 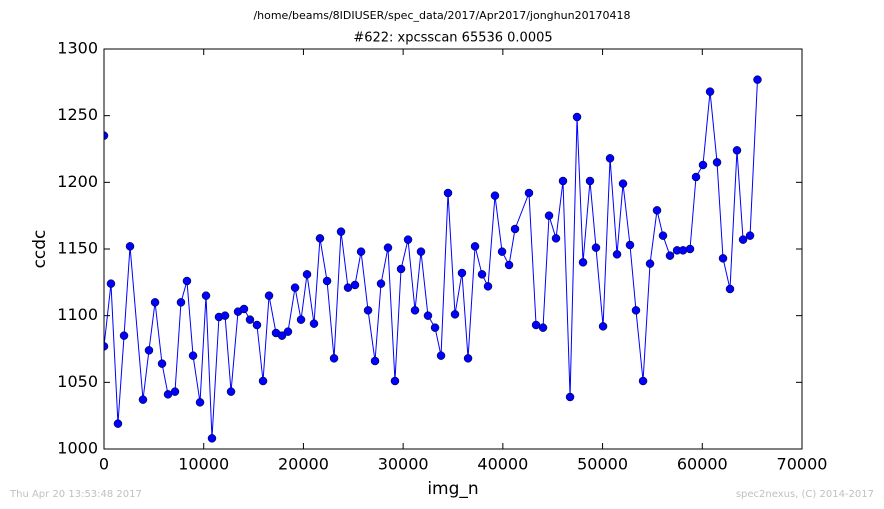 What do you see at coordinates (802, 464) in the screenshot?
I see `x-tick-label: 70000` at bounding box center [802, 464].